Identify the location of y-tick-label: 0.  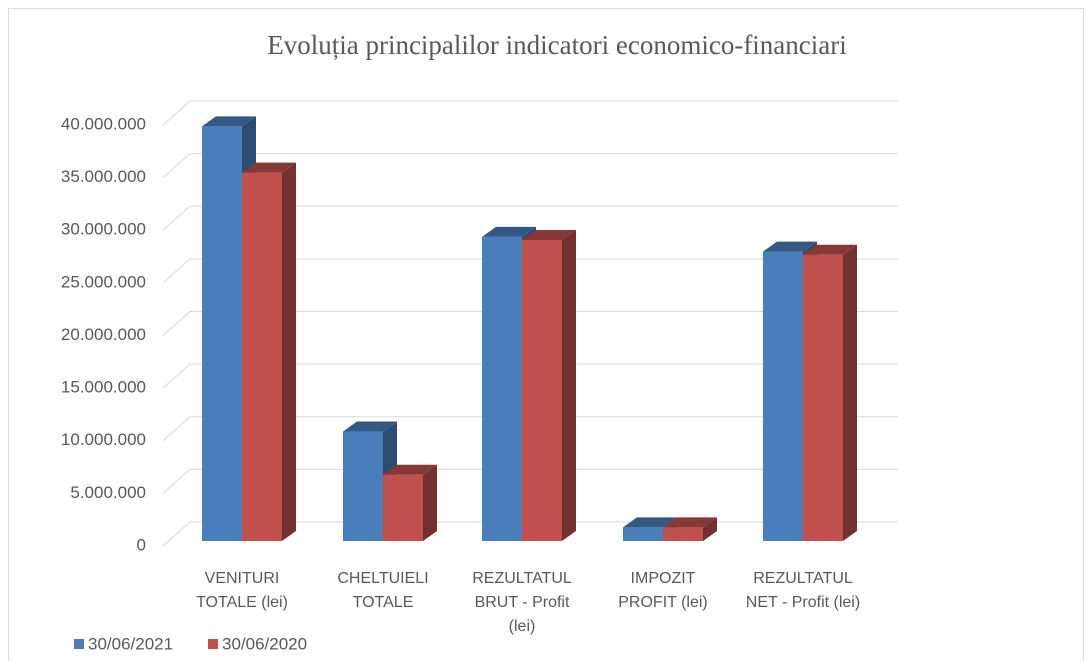
(141, 544).